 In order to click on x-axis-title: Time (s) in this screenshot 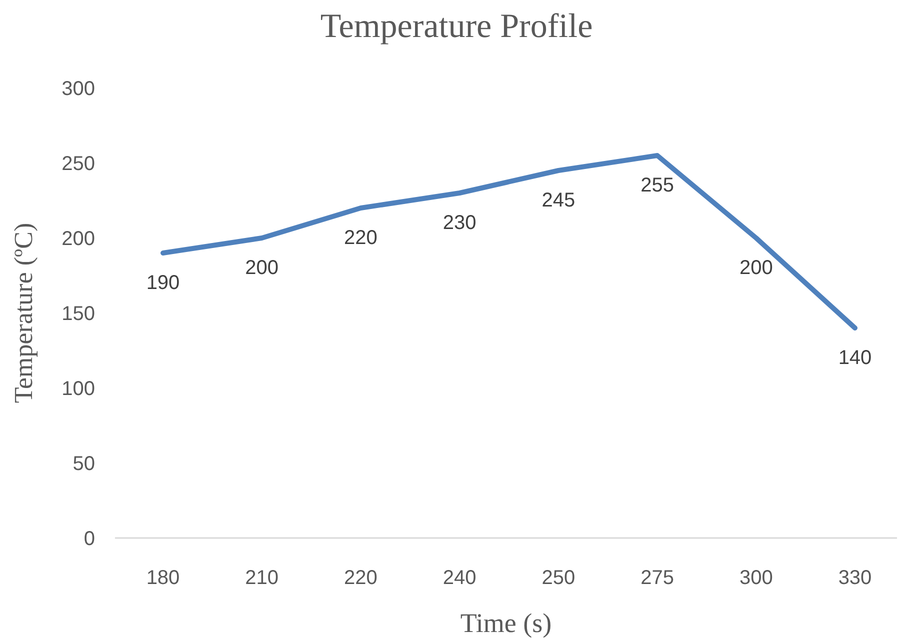, I will do `click(506, 623)`.